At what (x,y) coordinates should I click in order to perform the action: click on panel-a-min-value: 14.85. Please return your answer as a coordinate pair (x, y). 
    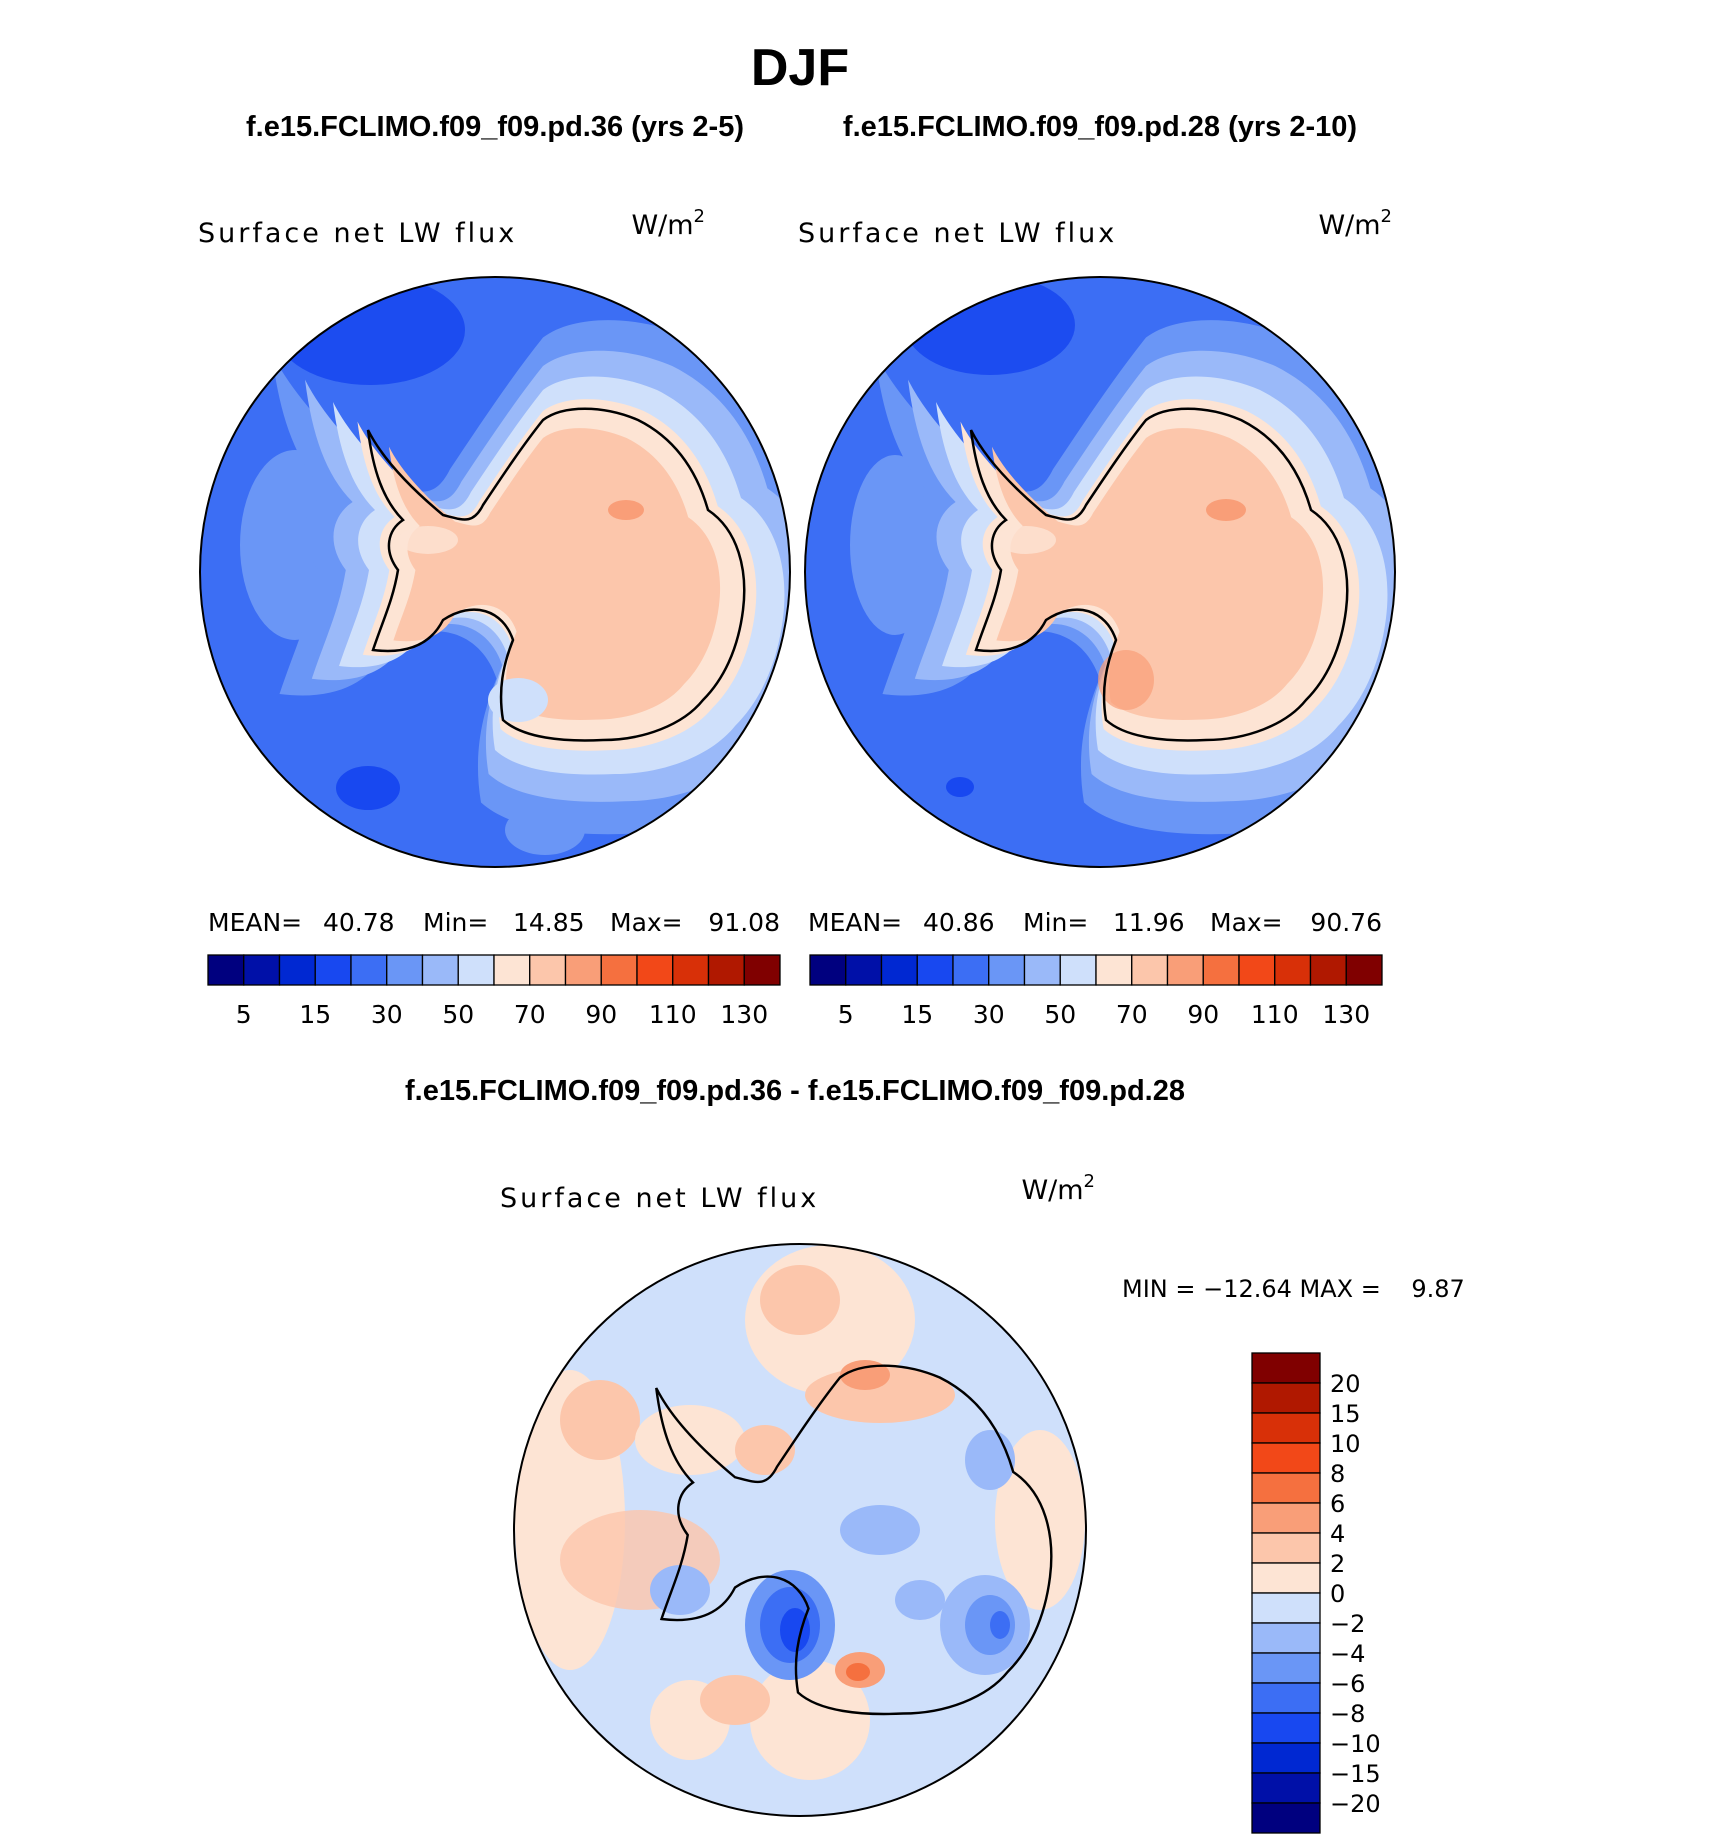
    Looking at the image, I should click on (549, 922).